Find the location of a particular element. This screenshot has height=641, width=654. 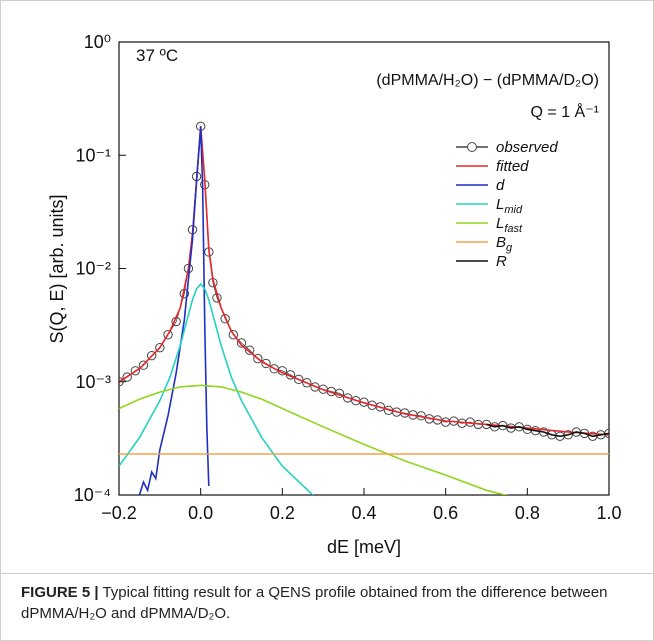

y-tick-label: 10⁻² is located at coordinates (93, 269).